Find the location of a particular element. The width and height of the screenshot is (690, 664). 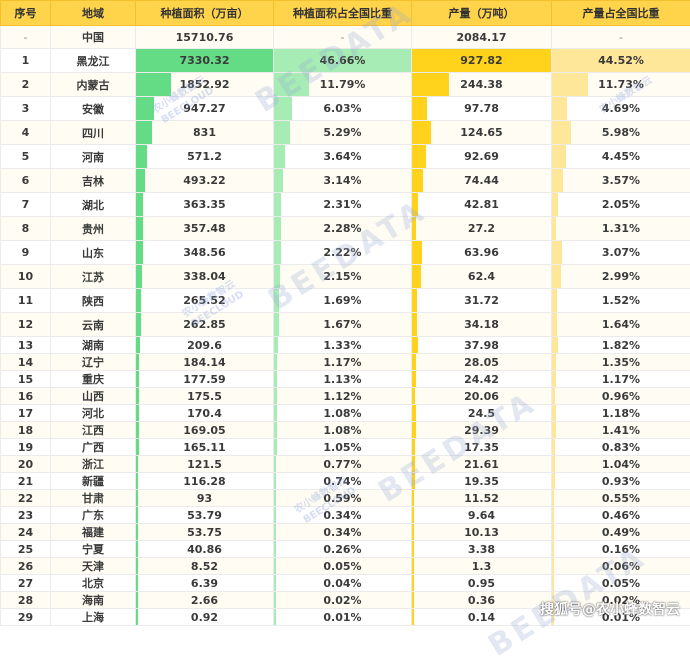

cell-production-value: 11.52 is located at coordinates (481, 498).